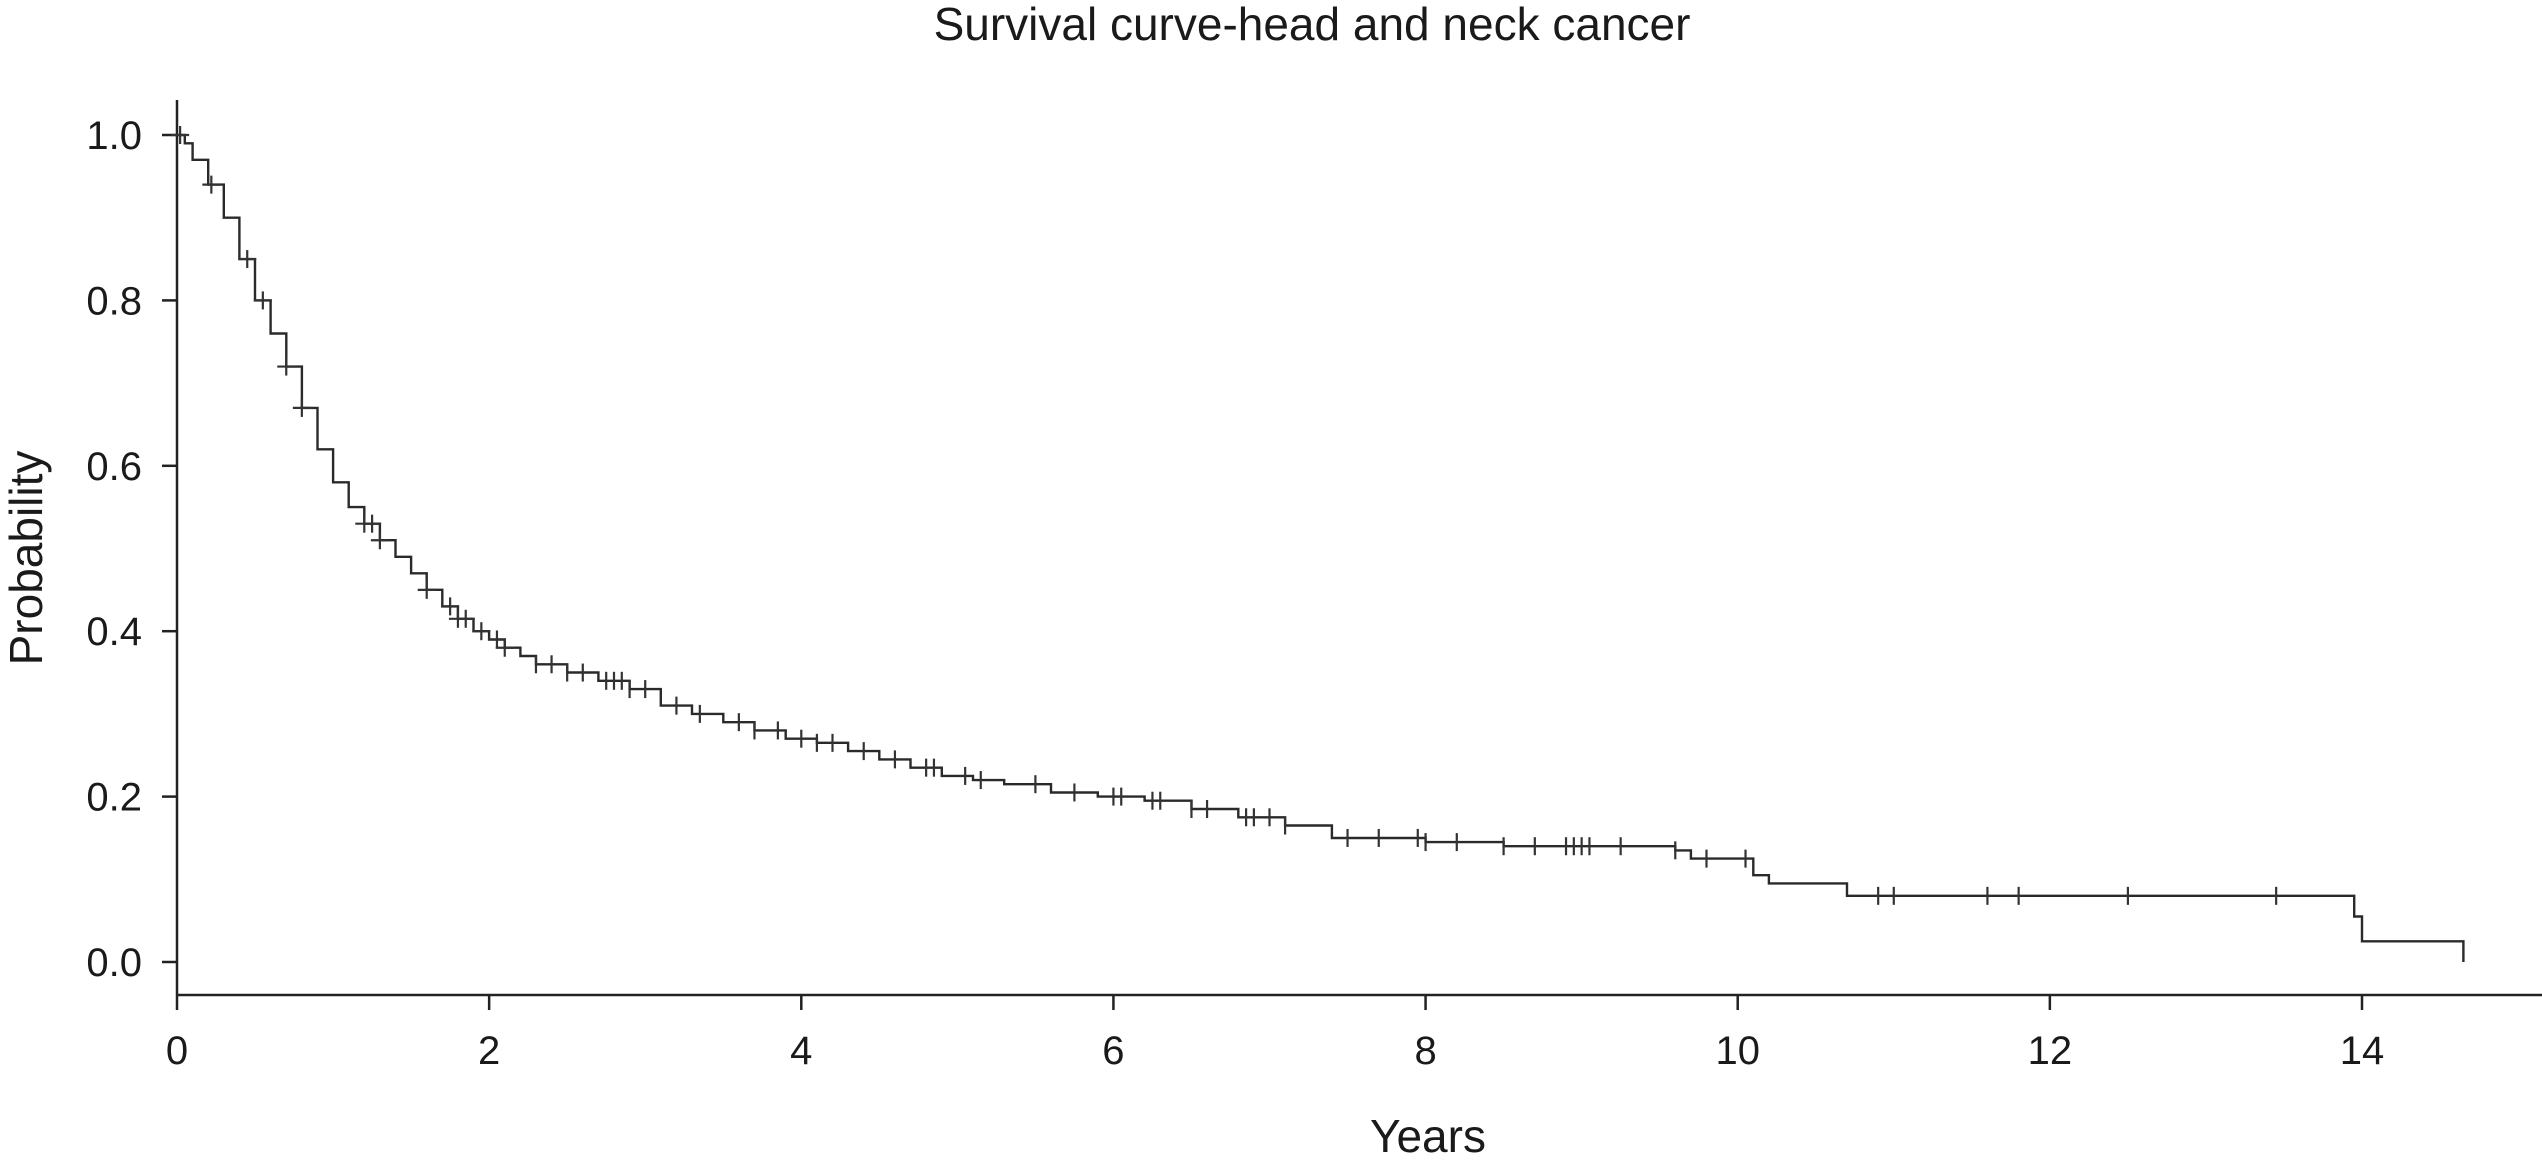 The height and width of the screenshot is (1165, 2542). Describe the element at coordinates (1428, 1136) in the screenshot. I see `x-axis-title: Years` at that location.